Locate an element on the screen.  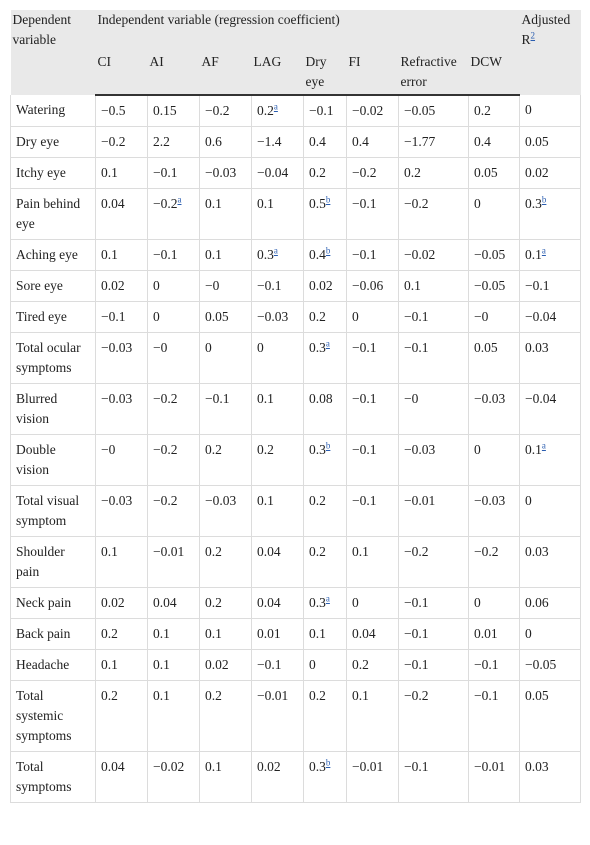
footnote-link: 2 is located at coordinates (533, 35).